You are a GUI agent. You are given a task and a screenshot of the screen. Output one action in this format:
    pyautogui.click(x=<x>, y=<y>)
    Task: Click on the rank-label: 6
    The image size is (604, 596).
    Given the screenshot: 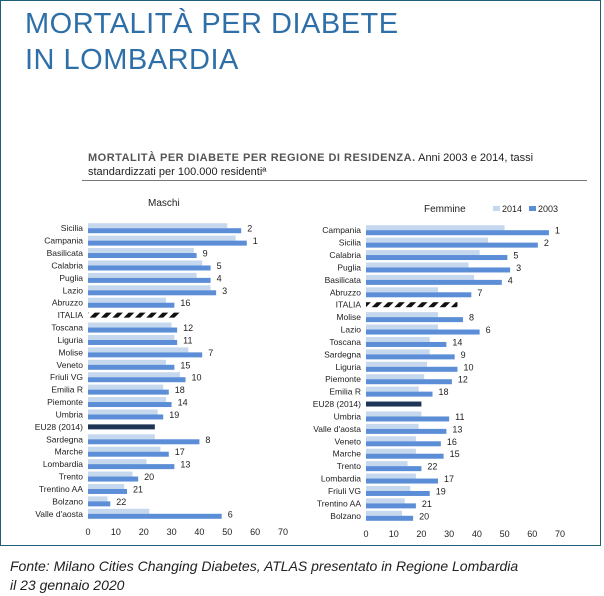 What is the action you would take?
    pyautogui.click(x=230, y=514)
    